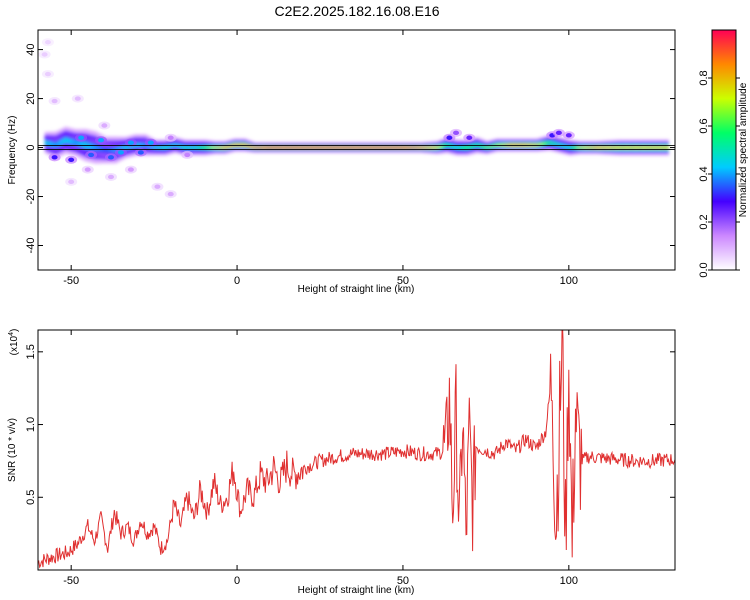 This screenshot has height=600, width=750. I want to click on snr-multiplier: (x104), so click(14, 342).